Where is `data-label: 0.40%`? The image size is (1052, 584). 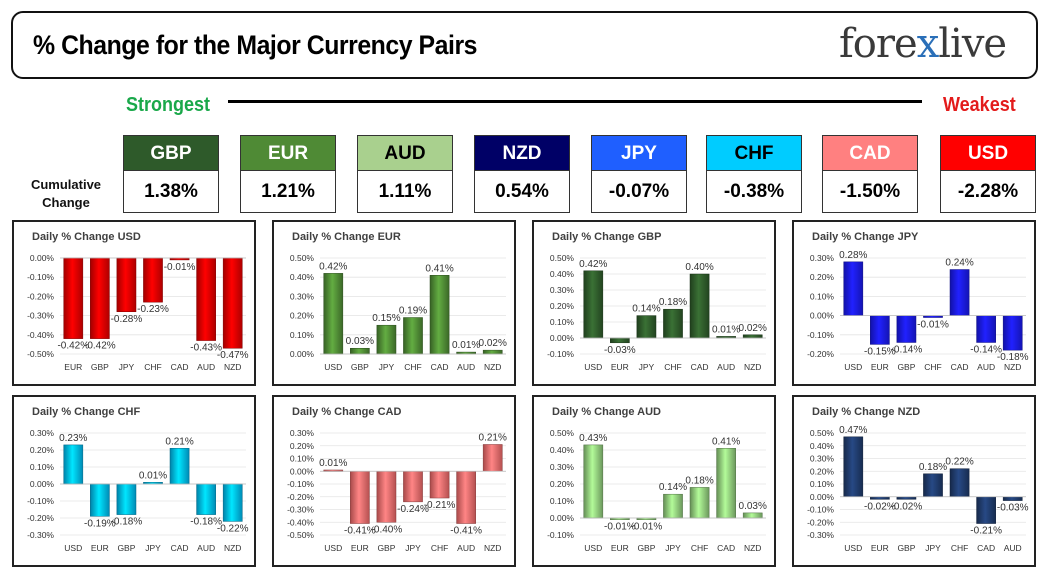 data-label: 0.40% is located at coordinates (699, 267).